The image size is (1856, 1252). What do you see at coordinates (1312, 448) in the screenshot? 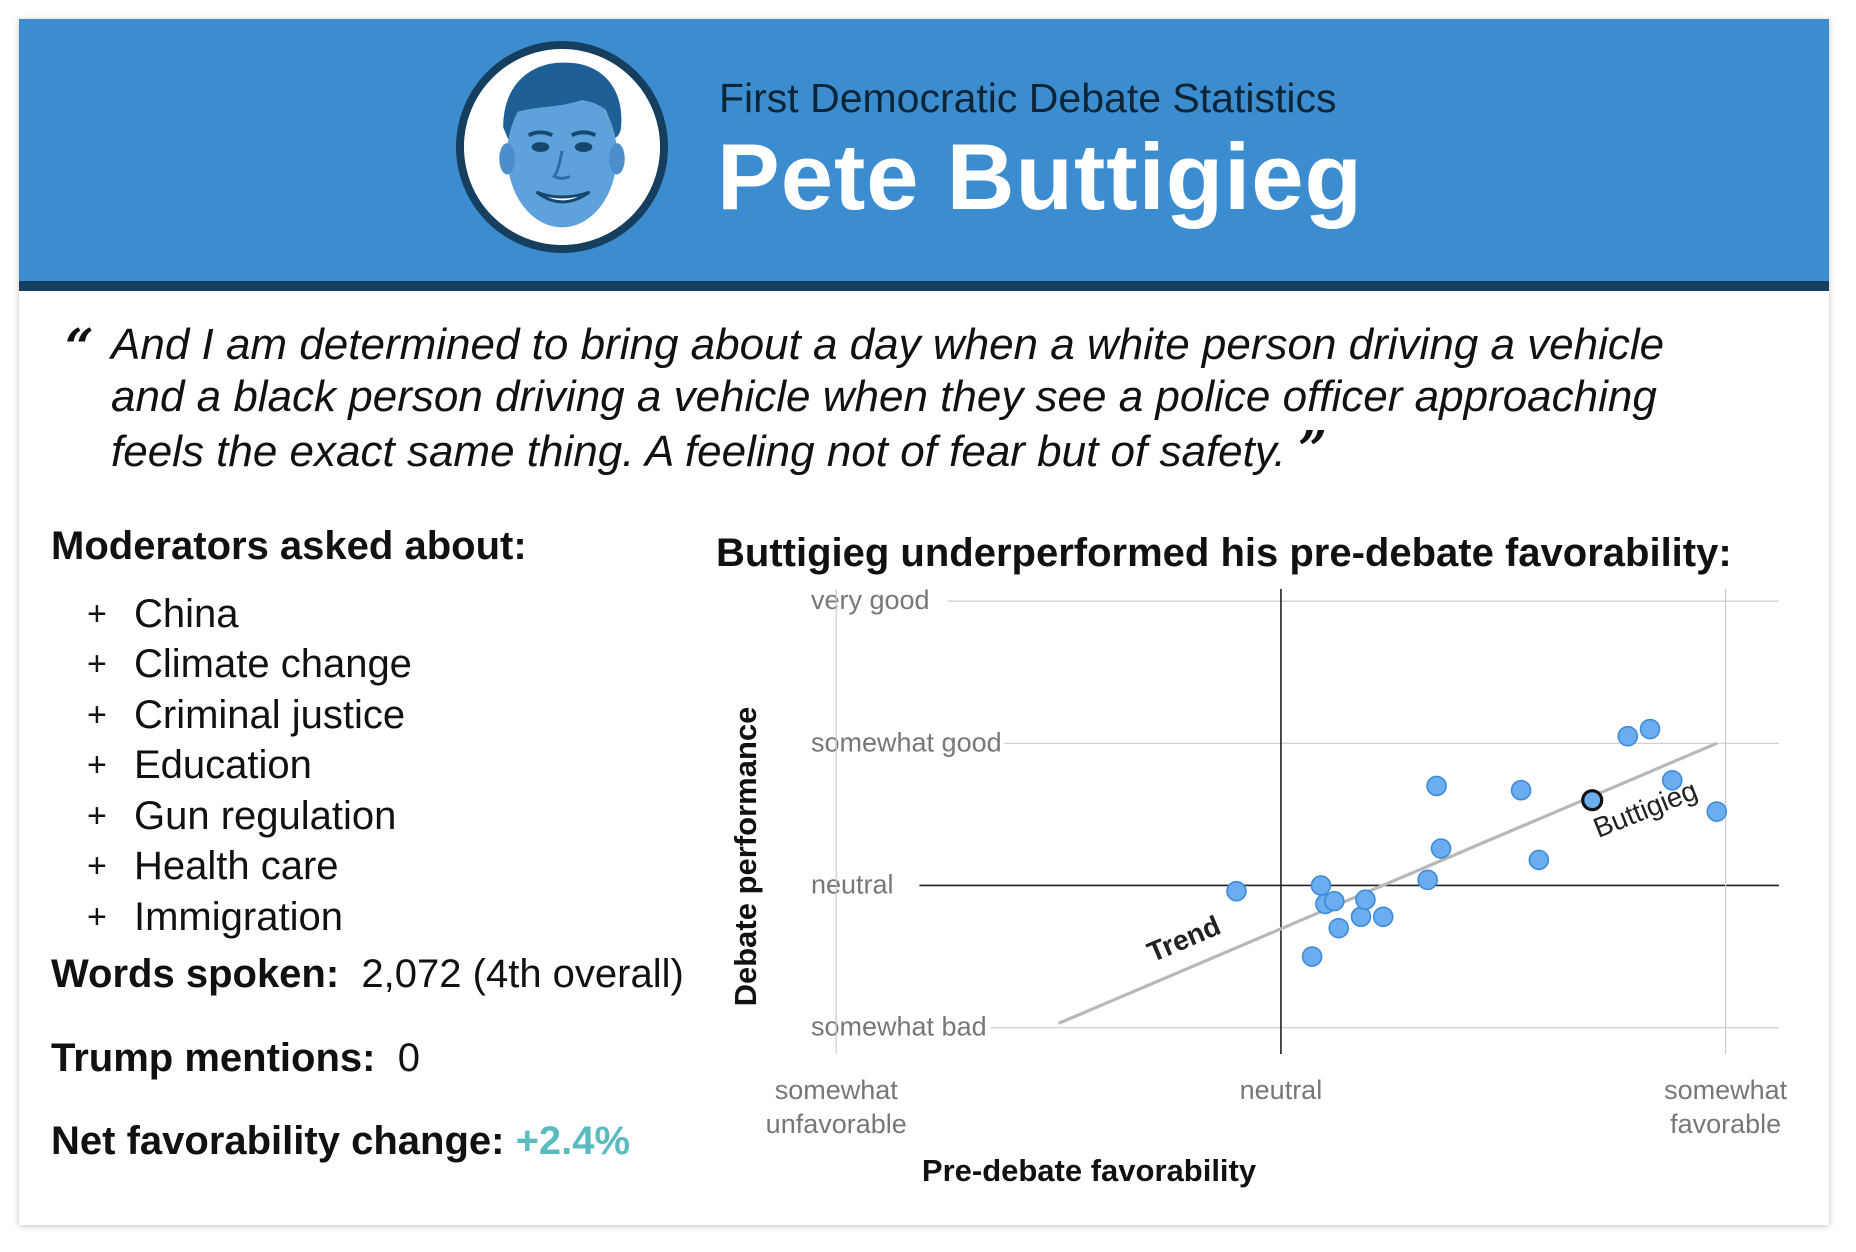
I see `close-quote-mark: ”` at bounding box center [1312, 448].